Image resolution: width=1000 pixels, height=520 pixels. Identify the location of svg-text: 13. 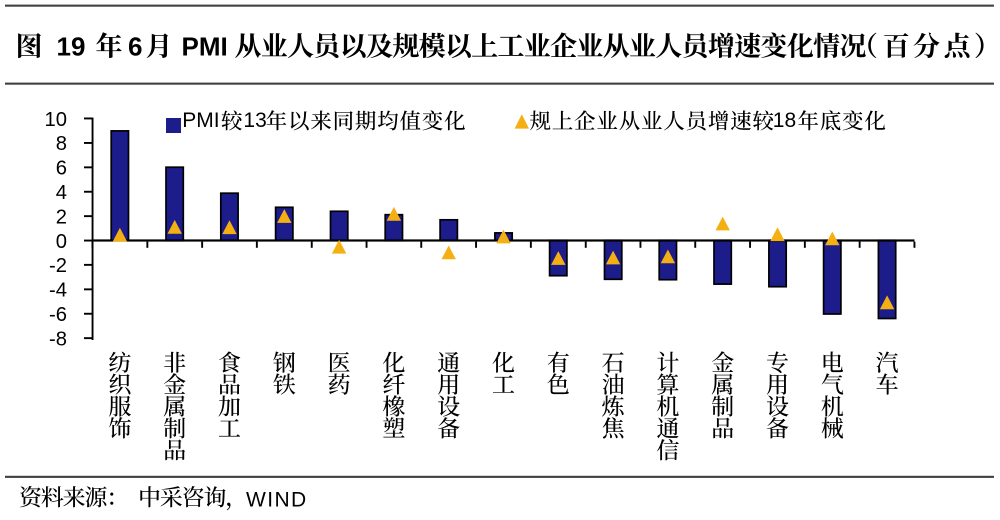
(254, 120).